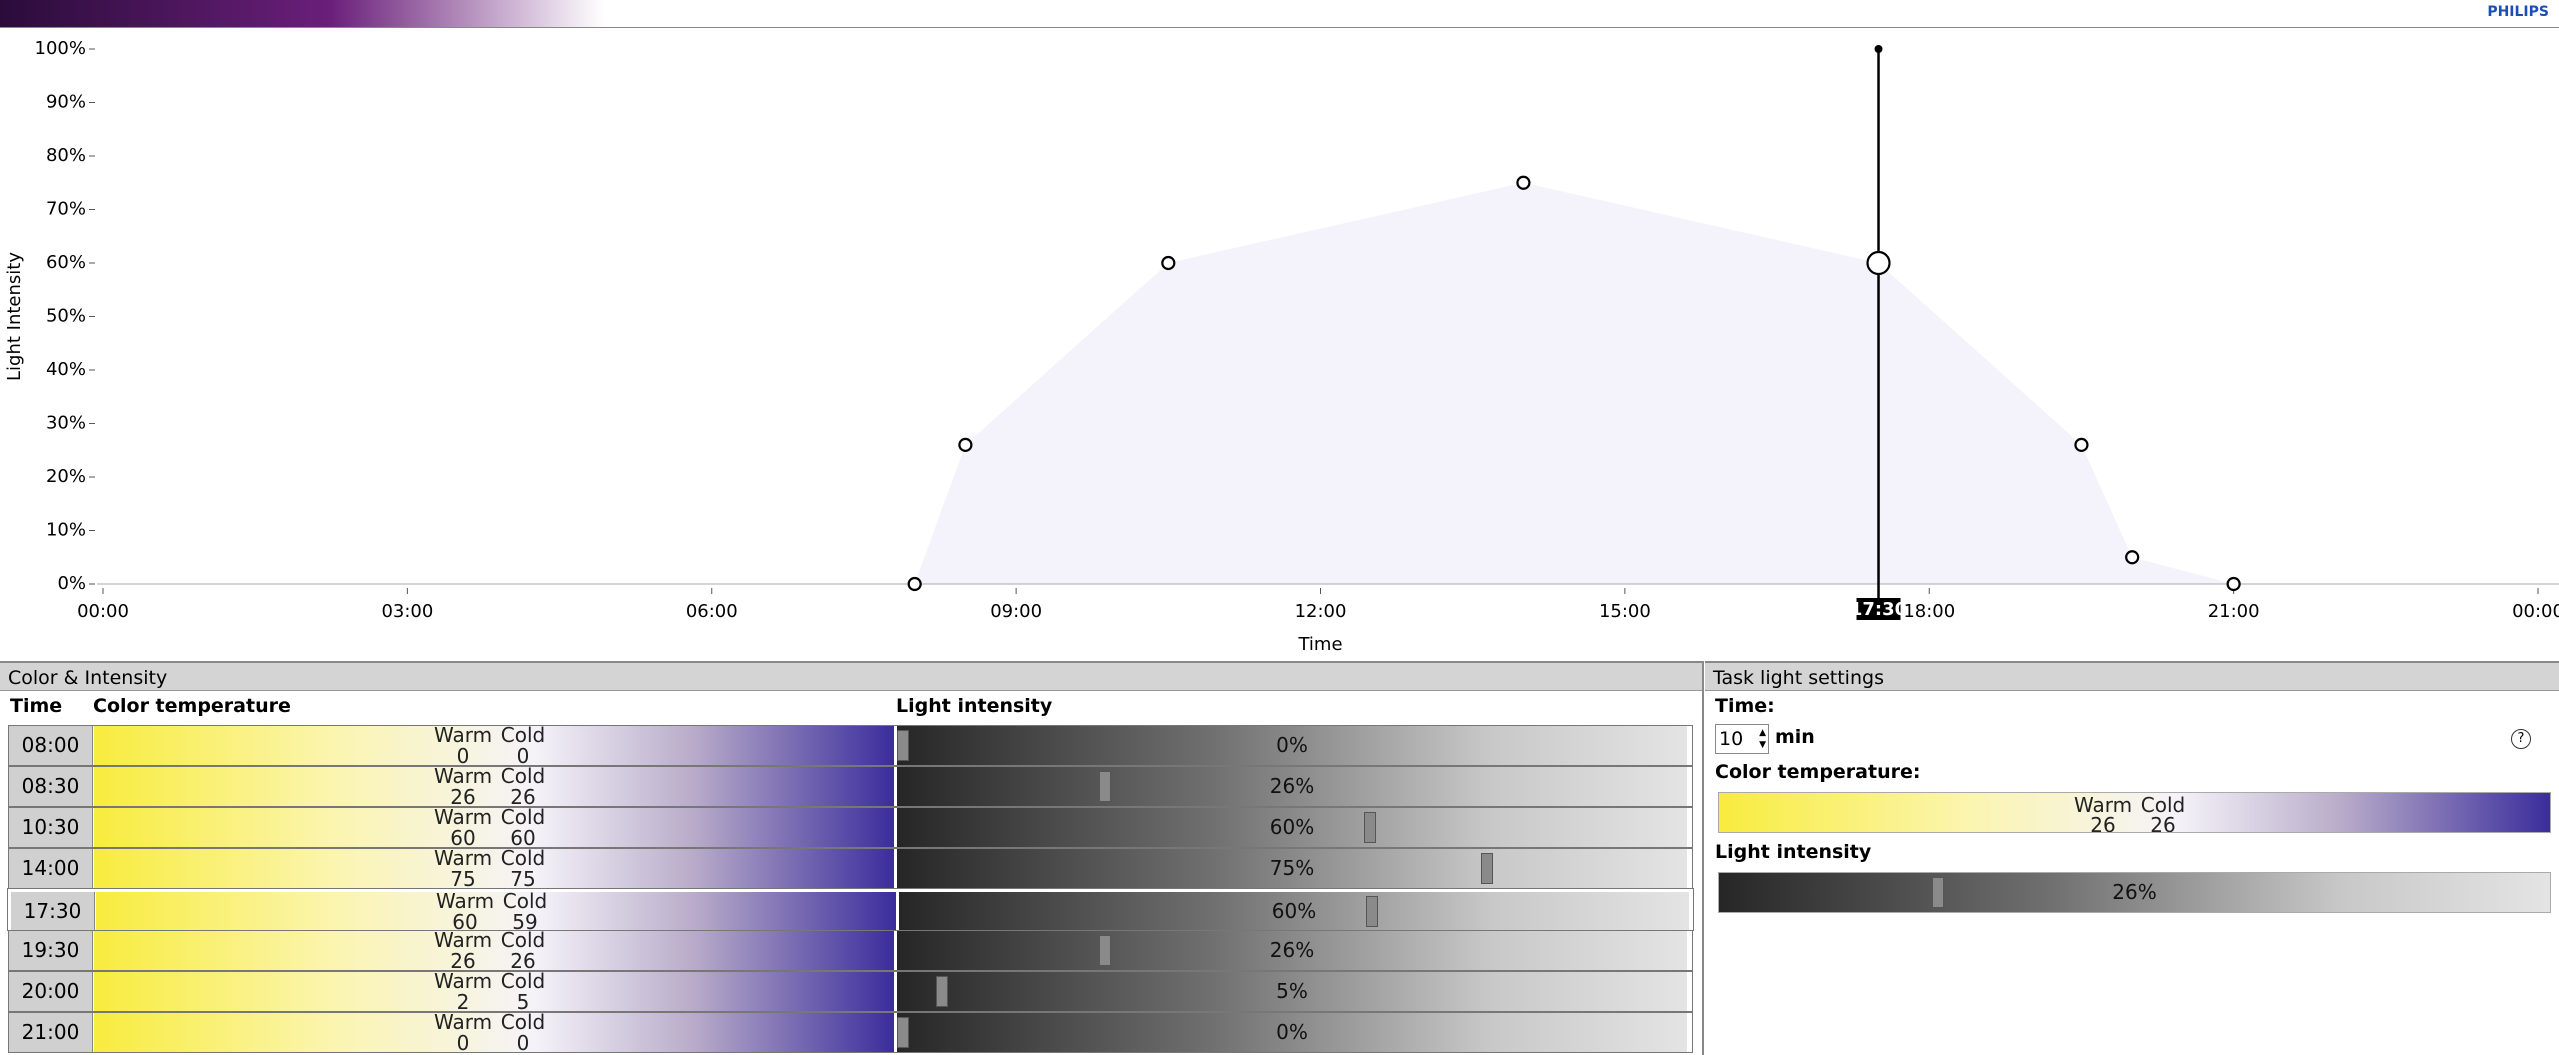  What do you see at coordinates (2234, 611) in the screenshot?
I see `x-tick-label: 21:00` at bounding box center [2234, 611].